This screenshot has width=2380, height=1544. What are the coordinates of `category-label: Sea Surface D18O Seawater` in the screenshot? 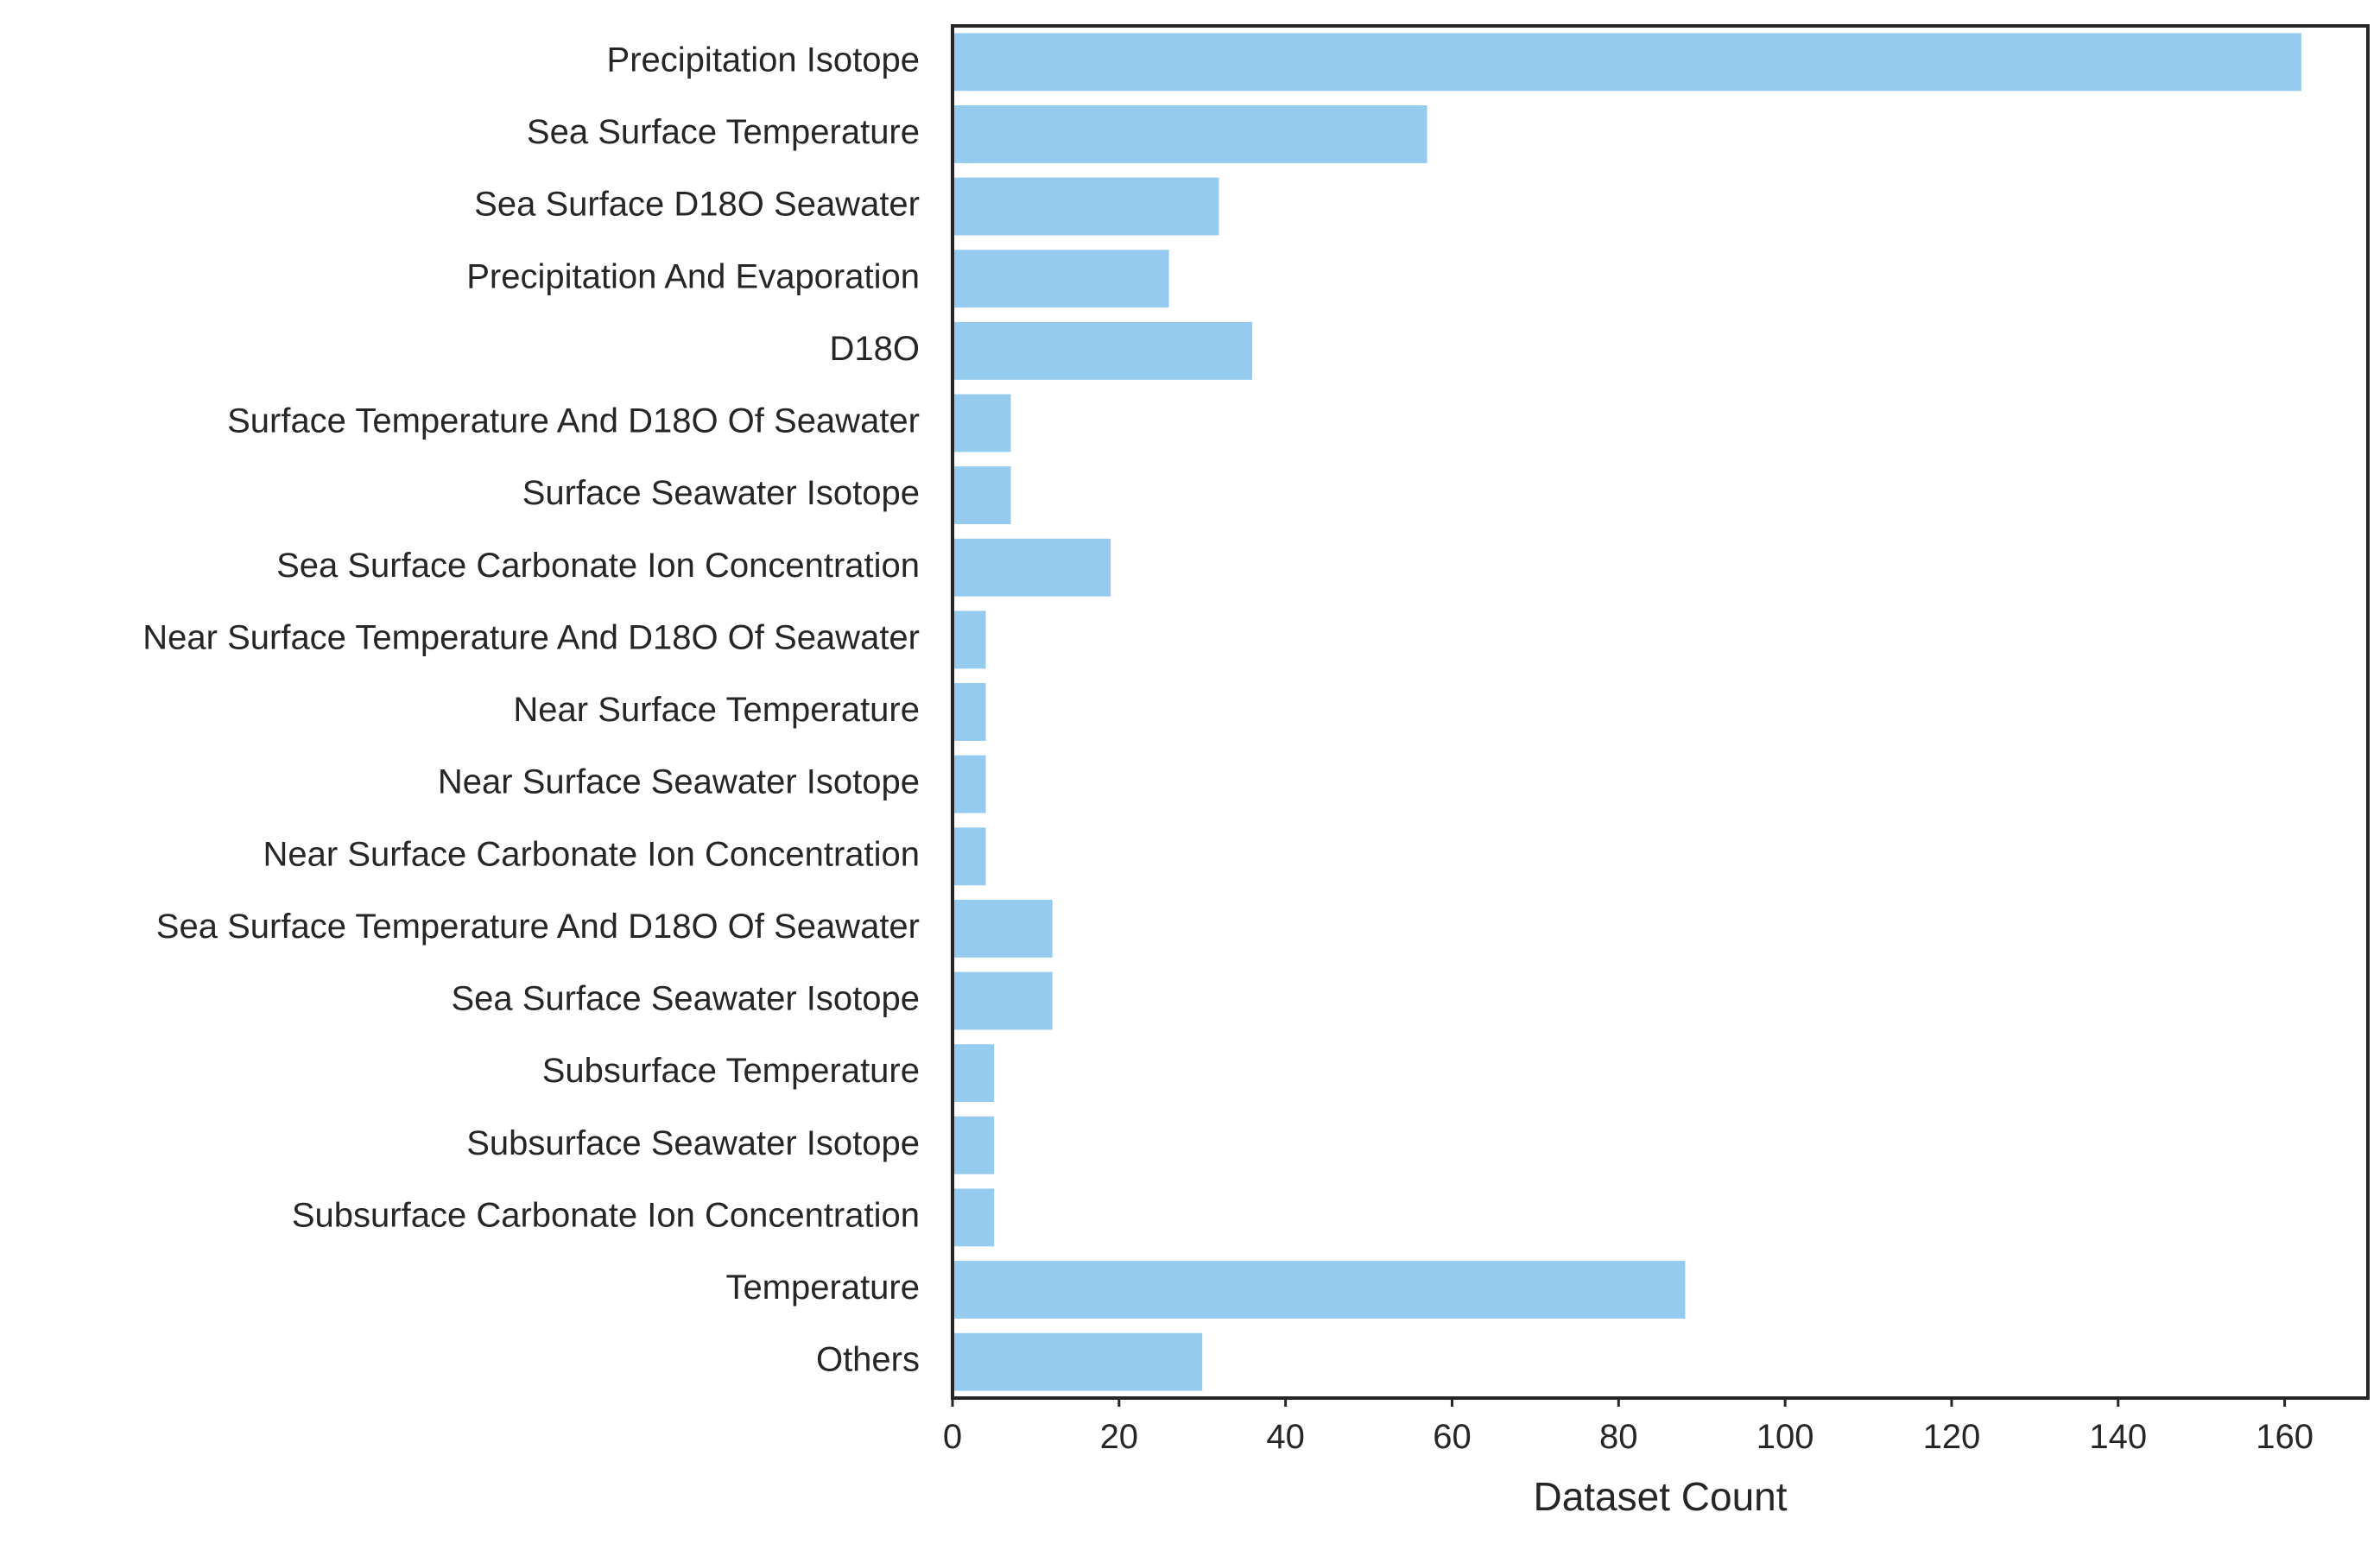 It's located at (697, 205).